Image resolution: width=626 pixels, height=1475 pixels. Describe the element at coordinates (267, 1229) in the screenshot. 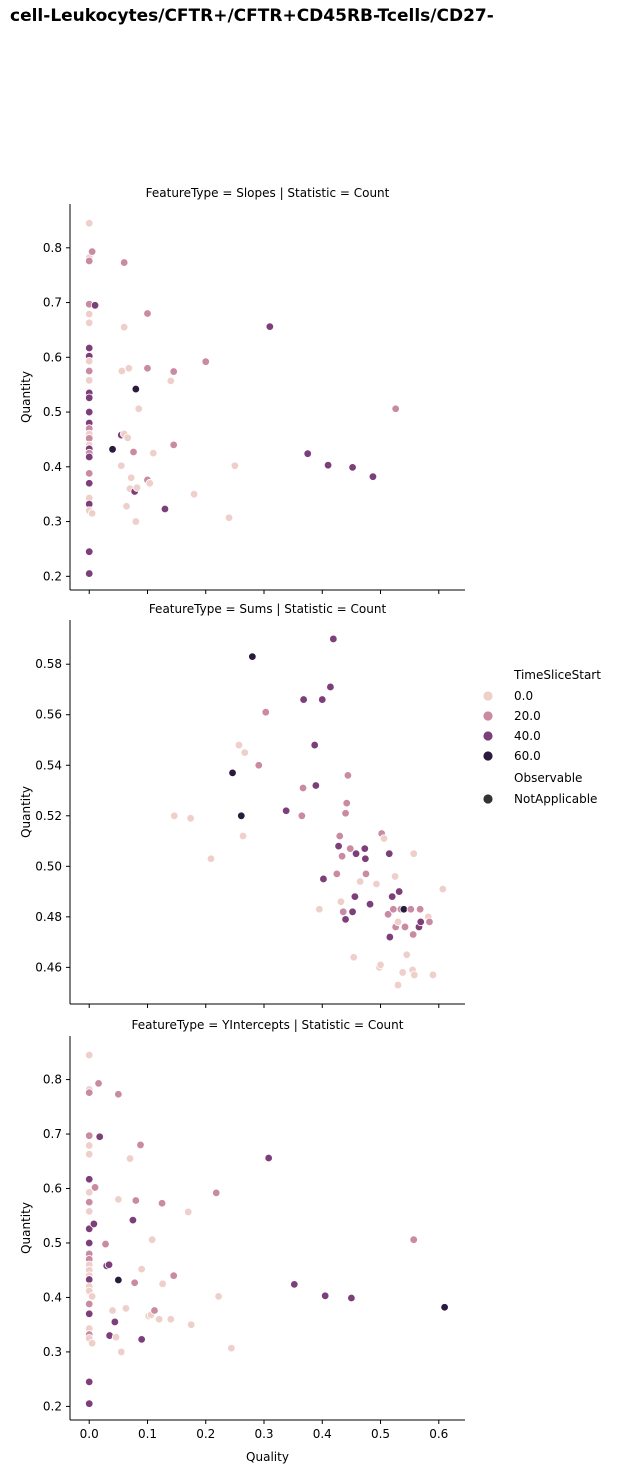

I see `data-points` at that location.